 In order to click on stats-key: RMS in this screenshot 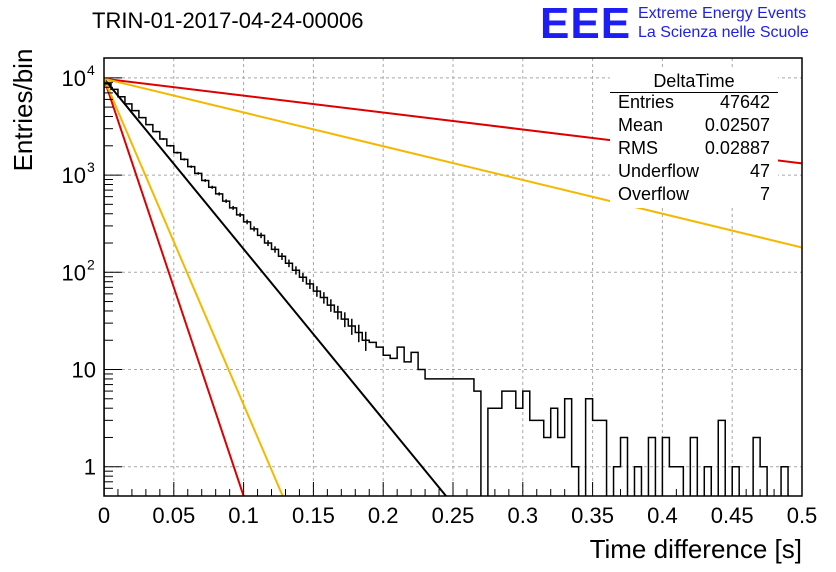, I will do `click(638, 148)`.